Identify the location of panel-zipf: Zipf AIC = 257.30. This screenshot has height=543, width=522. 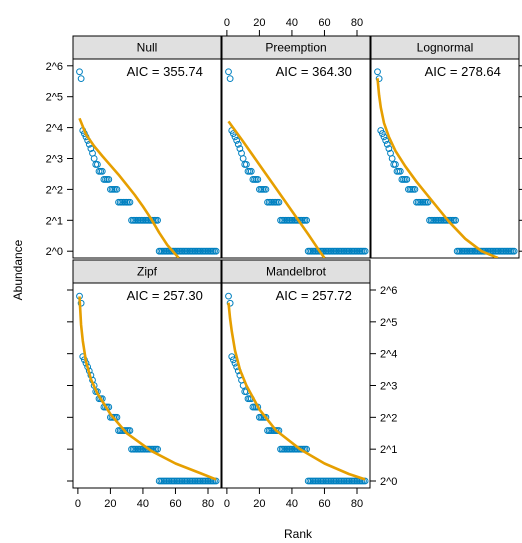
(147, 374).